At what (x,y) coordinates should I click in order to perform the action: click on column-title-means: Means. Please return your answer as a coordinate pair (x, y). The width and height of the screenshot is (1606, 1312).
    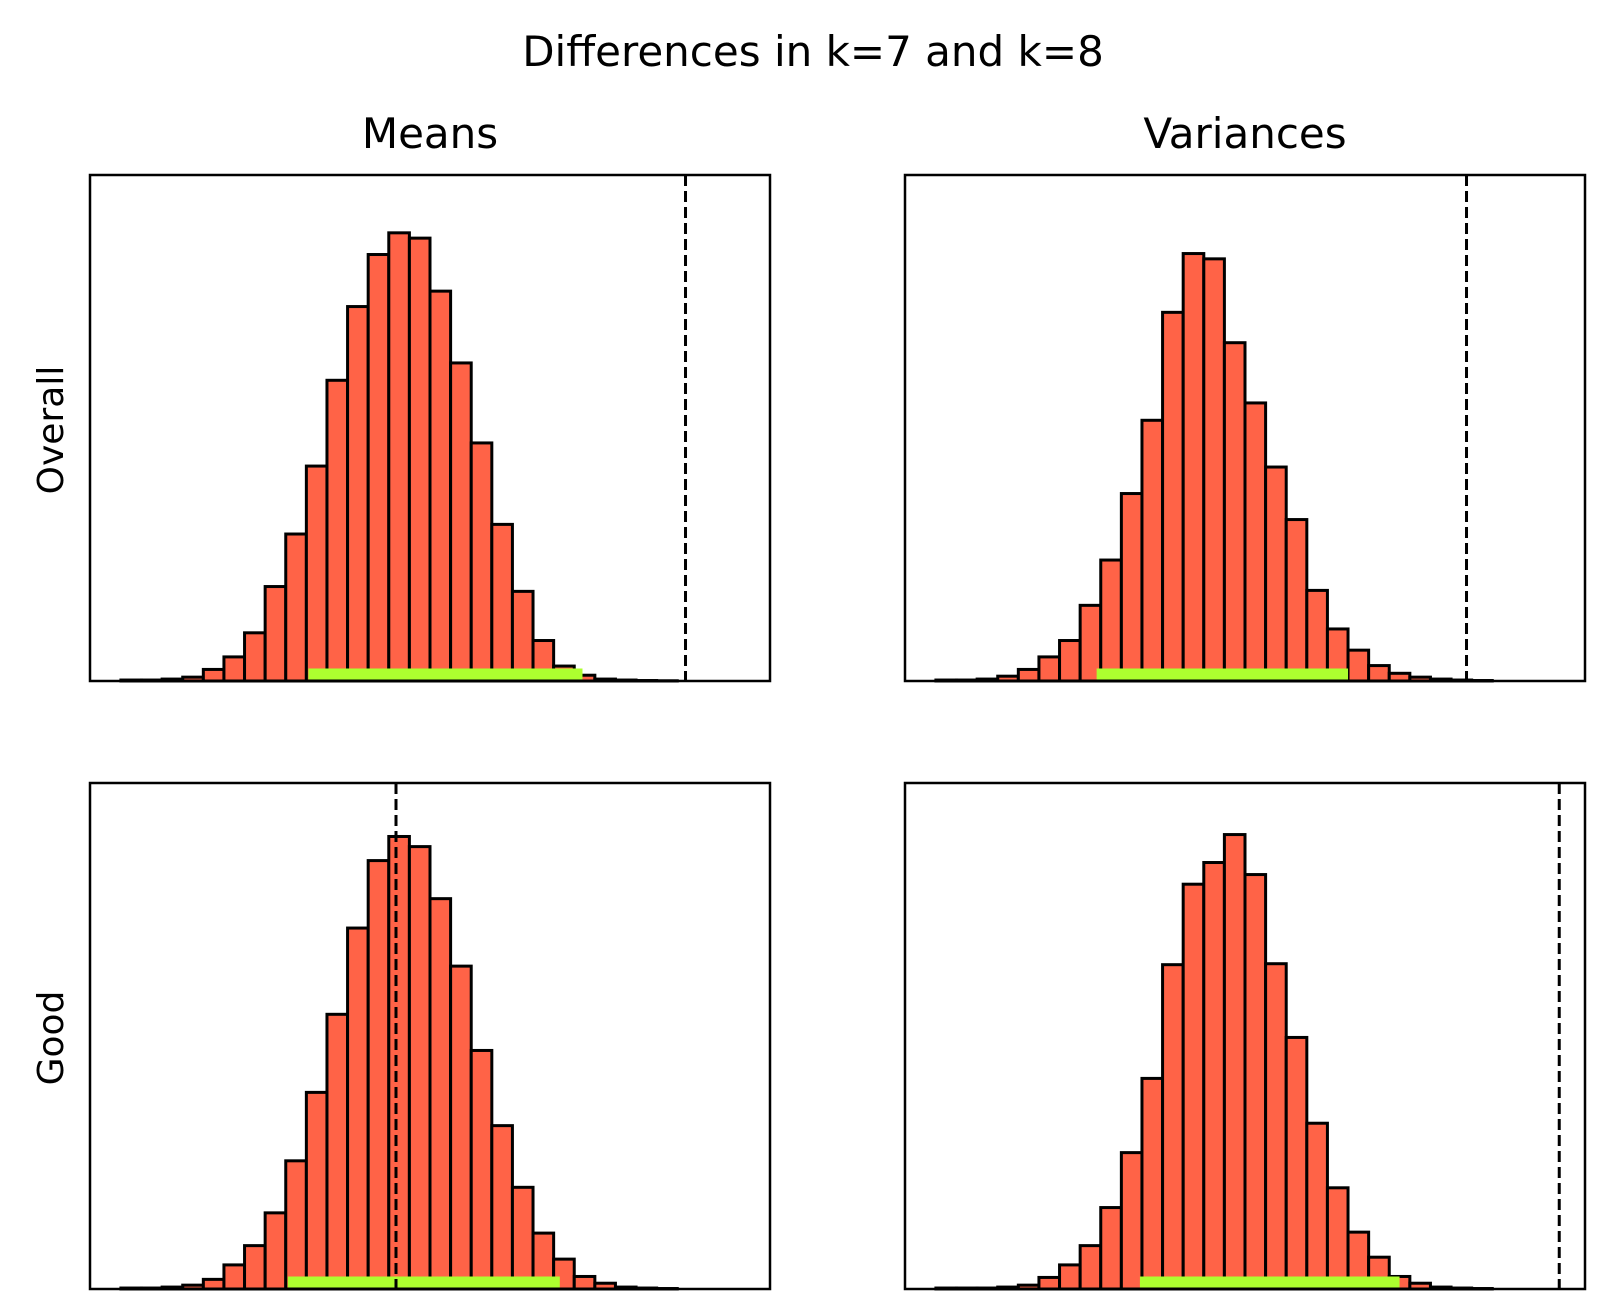
    Looking at the image, I should click on (430, 133).